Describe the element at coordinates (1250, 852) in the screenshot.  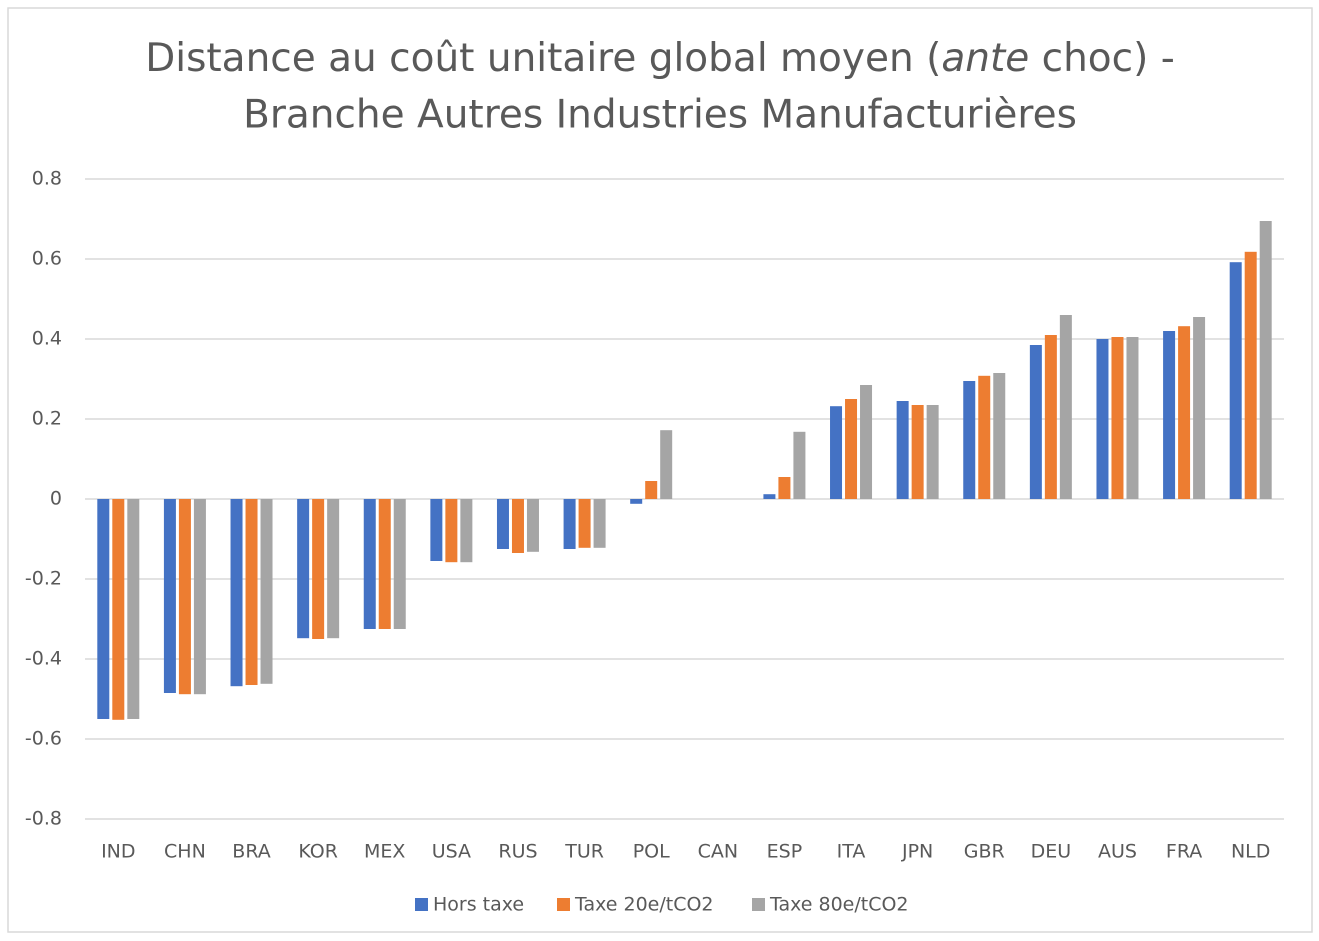
I see `x-tick-label: NLD` at that location.